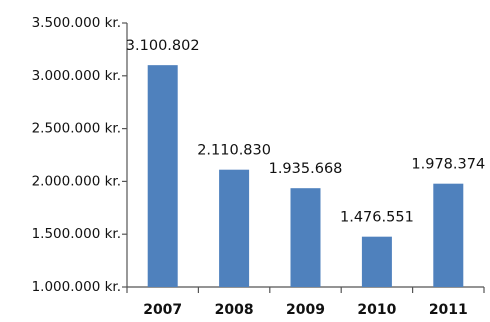 The image size is (490, 322). What do you see at coordinates (76, 76) in the screenshot?
I see `y-tick-label: 3.000.000 kr.` at bounding box center [76, 76].